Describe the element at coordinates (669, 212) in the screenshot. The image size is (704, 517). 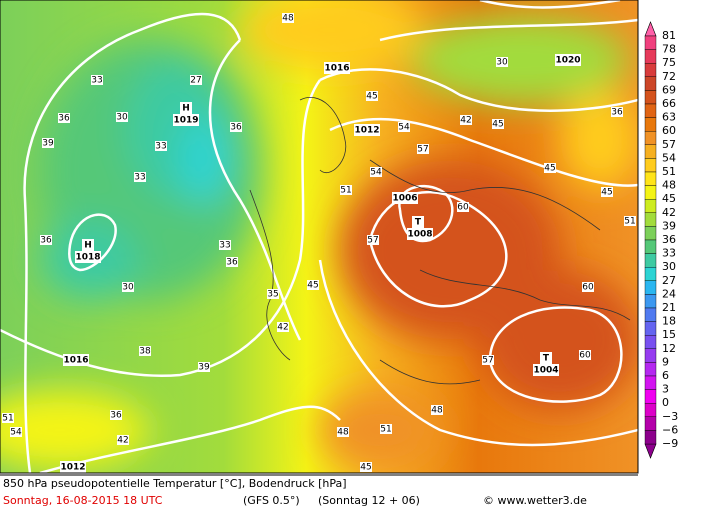
I see `colorbar-label: 42` at that location.